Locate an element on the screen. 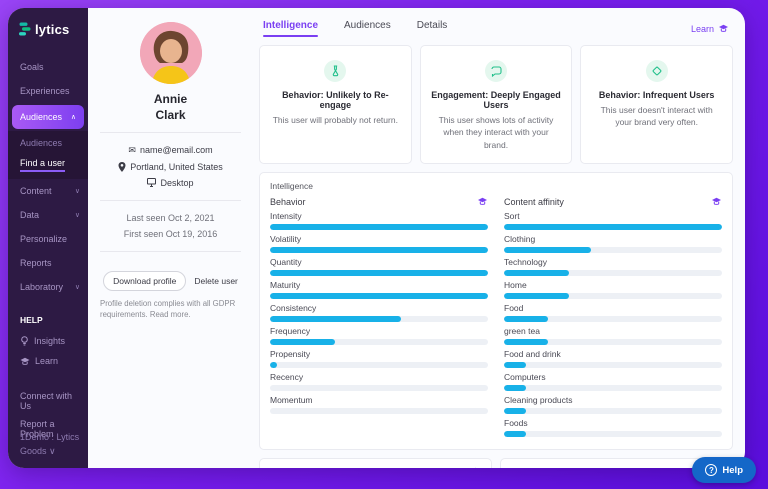 The height and width of the screenshot is (489, 768). tab-details: Details is located at coordinates (432, 25).